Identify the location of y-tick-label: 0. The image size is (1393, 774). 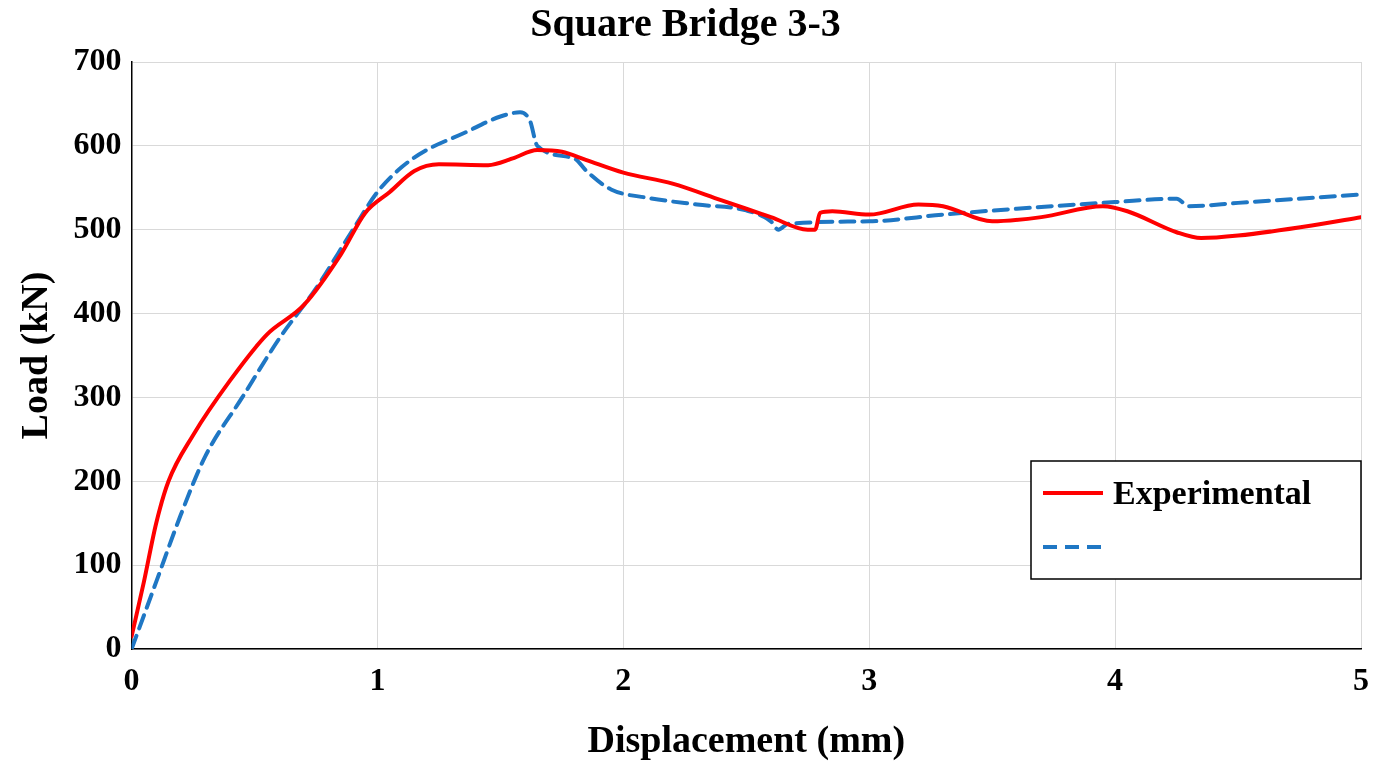
(113, 646).